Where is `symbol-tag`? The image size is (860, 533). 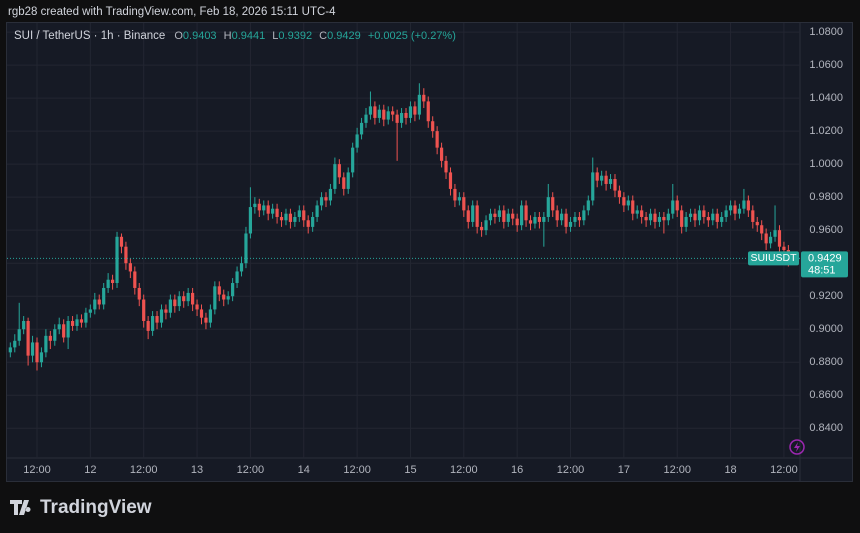 symbol-tag is located at coordinates (773, 258).